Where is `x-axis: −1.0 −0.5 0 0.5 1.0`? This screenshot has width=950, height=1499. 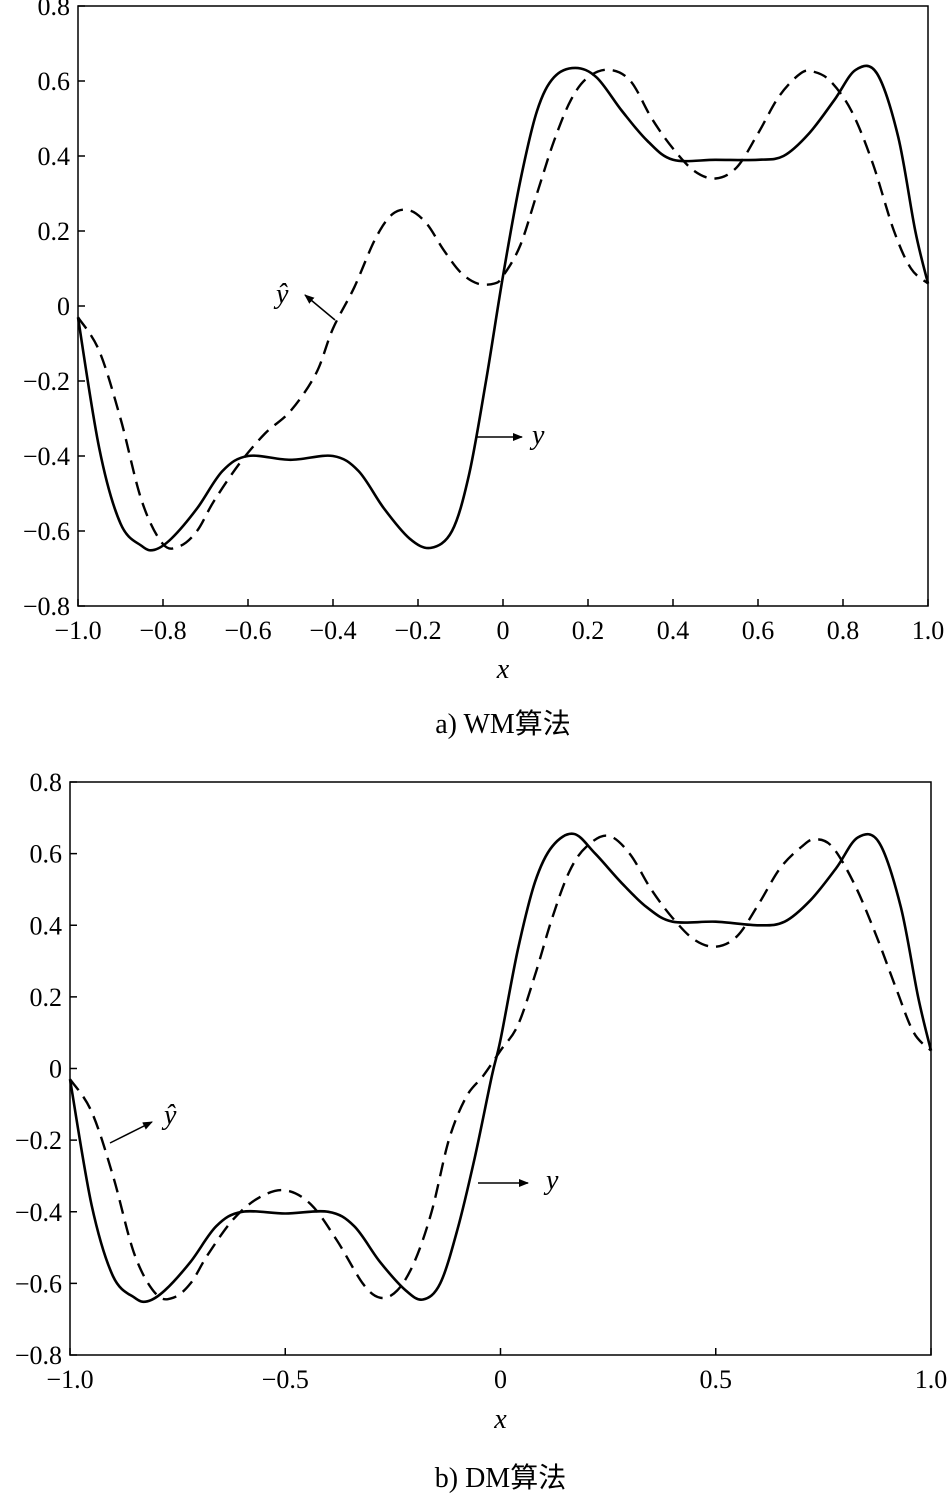
x-axis: −1.0 −0.5 0 0.5 1.0 is located at coordinates (496, 1371).